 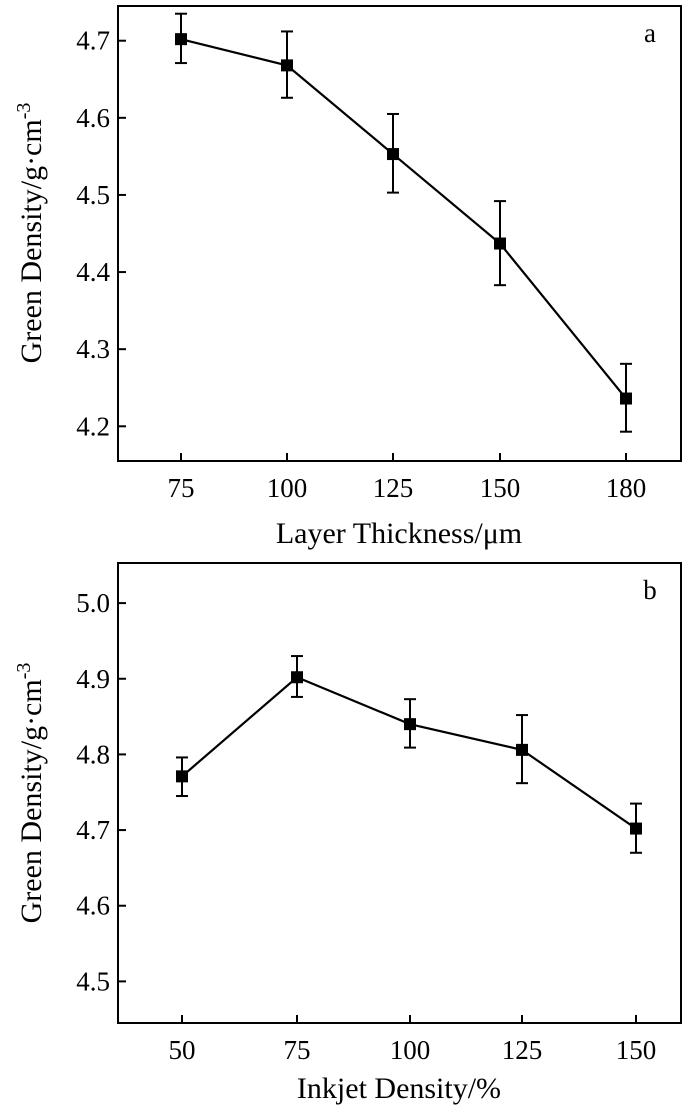 I want to click on y-tick-label-b-4.6: 4.6, so click(x=93, y=906).